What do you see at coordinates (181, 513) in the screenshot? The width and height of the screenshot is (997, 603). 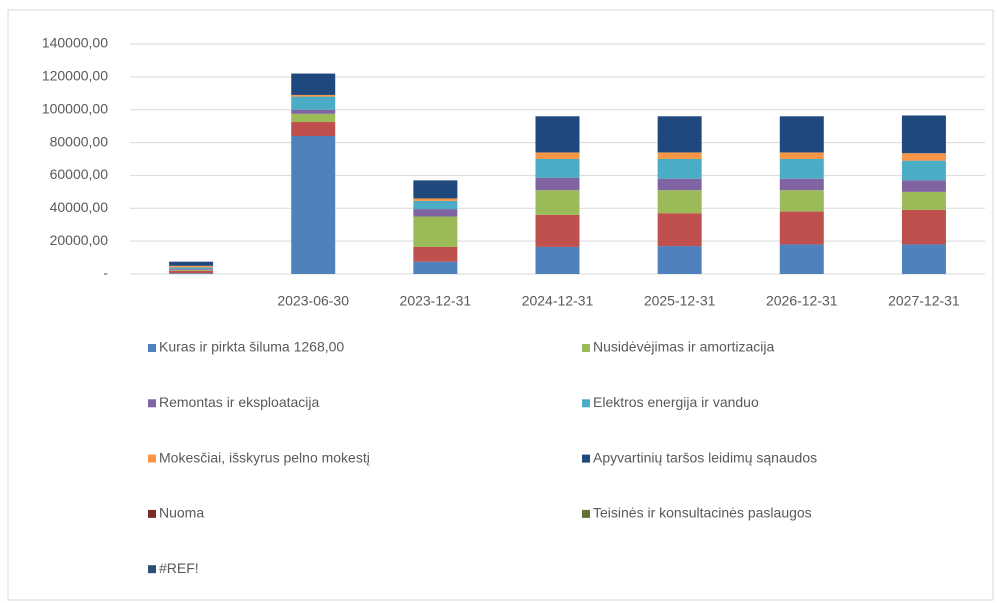 I see `legend-label: Nuoma` at bounding box center [181, 513].